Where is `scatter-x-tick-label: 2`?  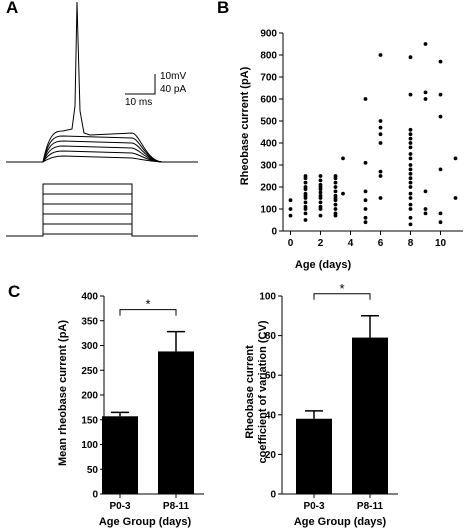
scatter-x-tick-label: 2 is located at coordinates (321, 243).